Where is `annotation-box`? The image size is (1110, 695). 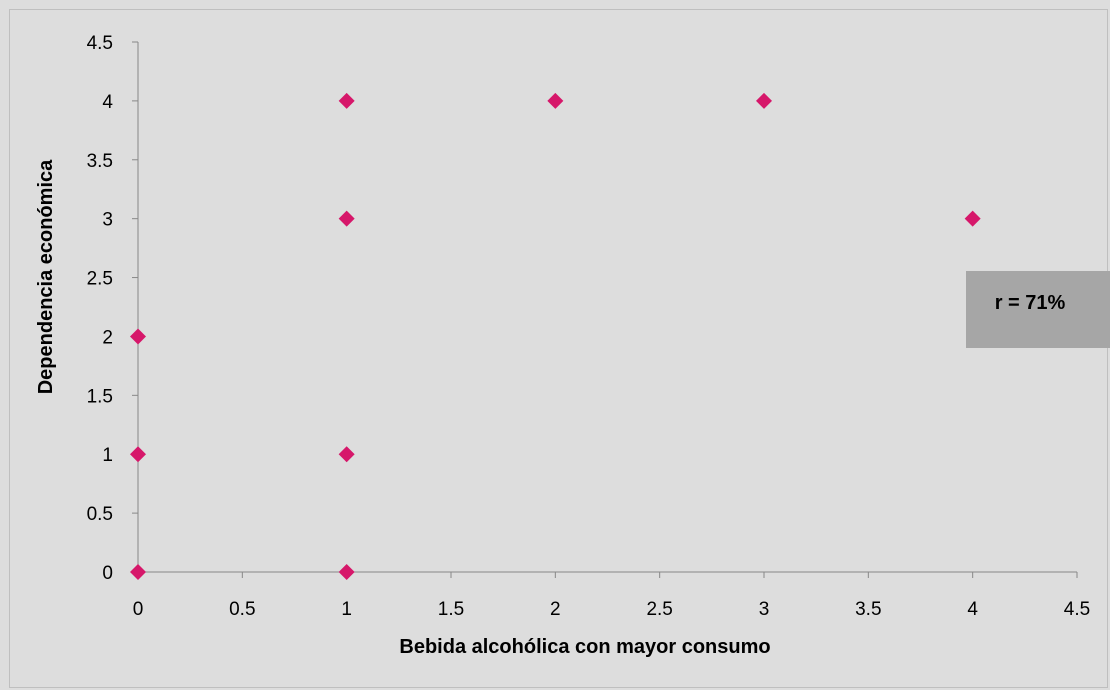 annotation-box is located at coordinates (1038, 309).